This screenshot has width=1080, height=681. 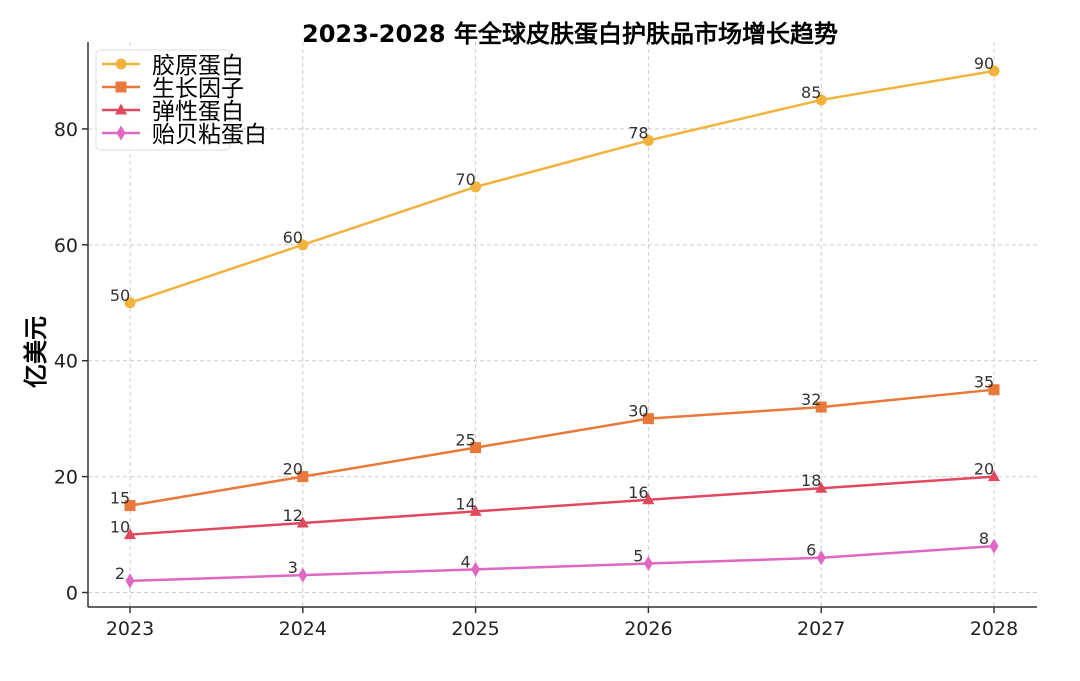 I want to click on y-axis-label: 亿美元, so click(x=36, y=352).